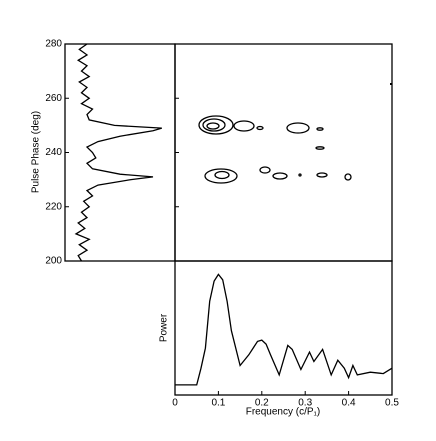 The width and height of the screenshot is (436, 441). Describe the element at coordinates (53, 206) in the screenshot. I see `y-tick-label: 220` at that location.